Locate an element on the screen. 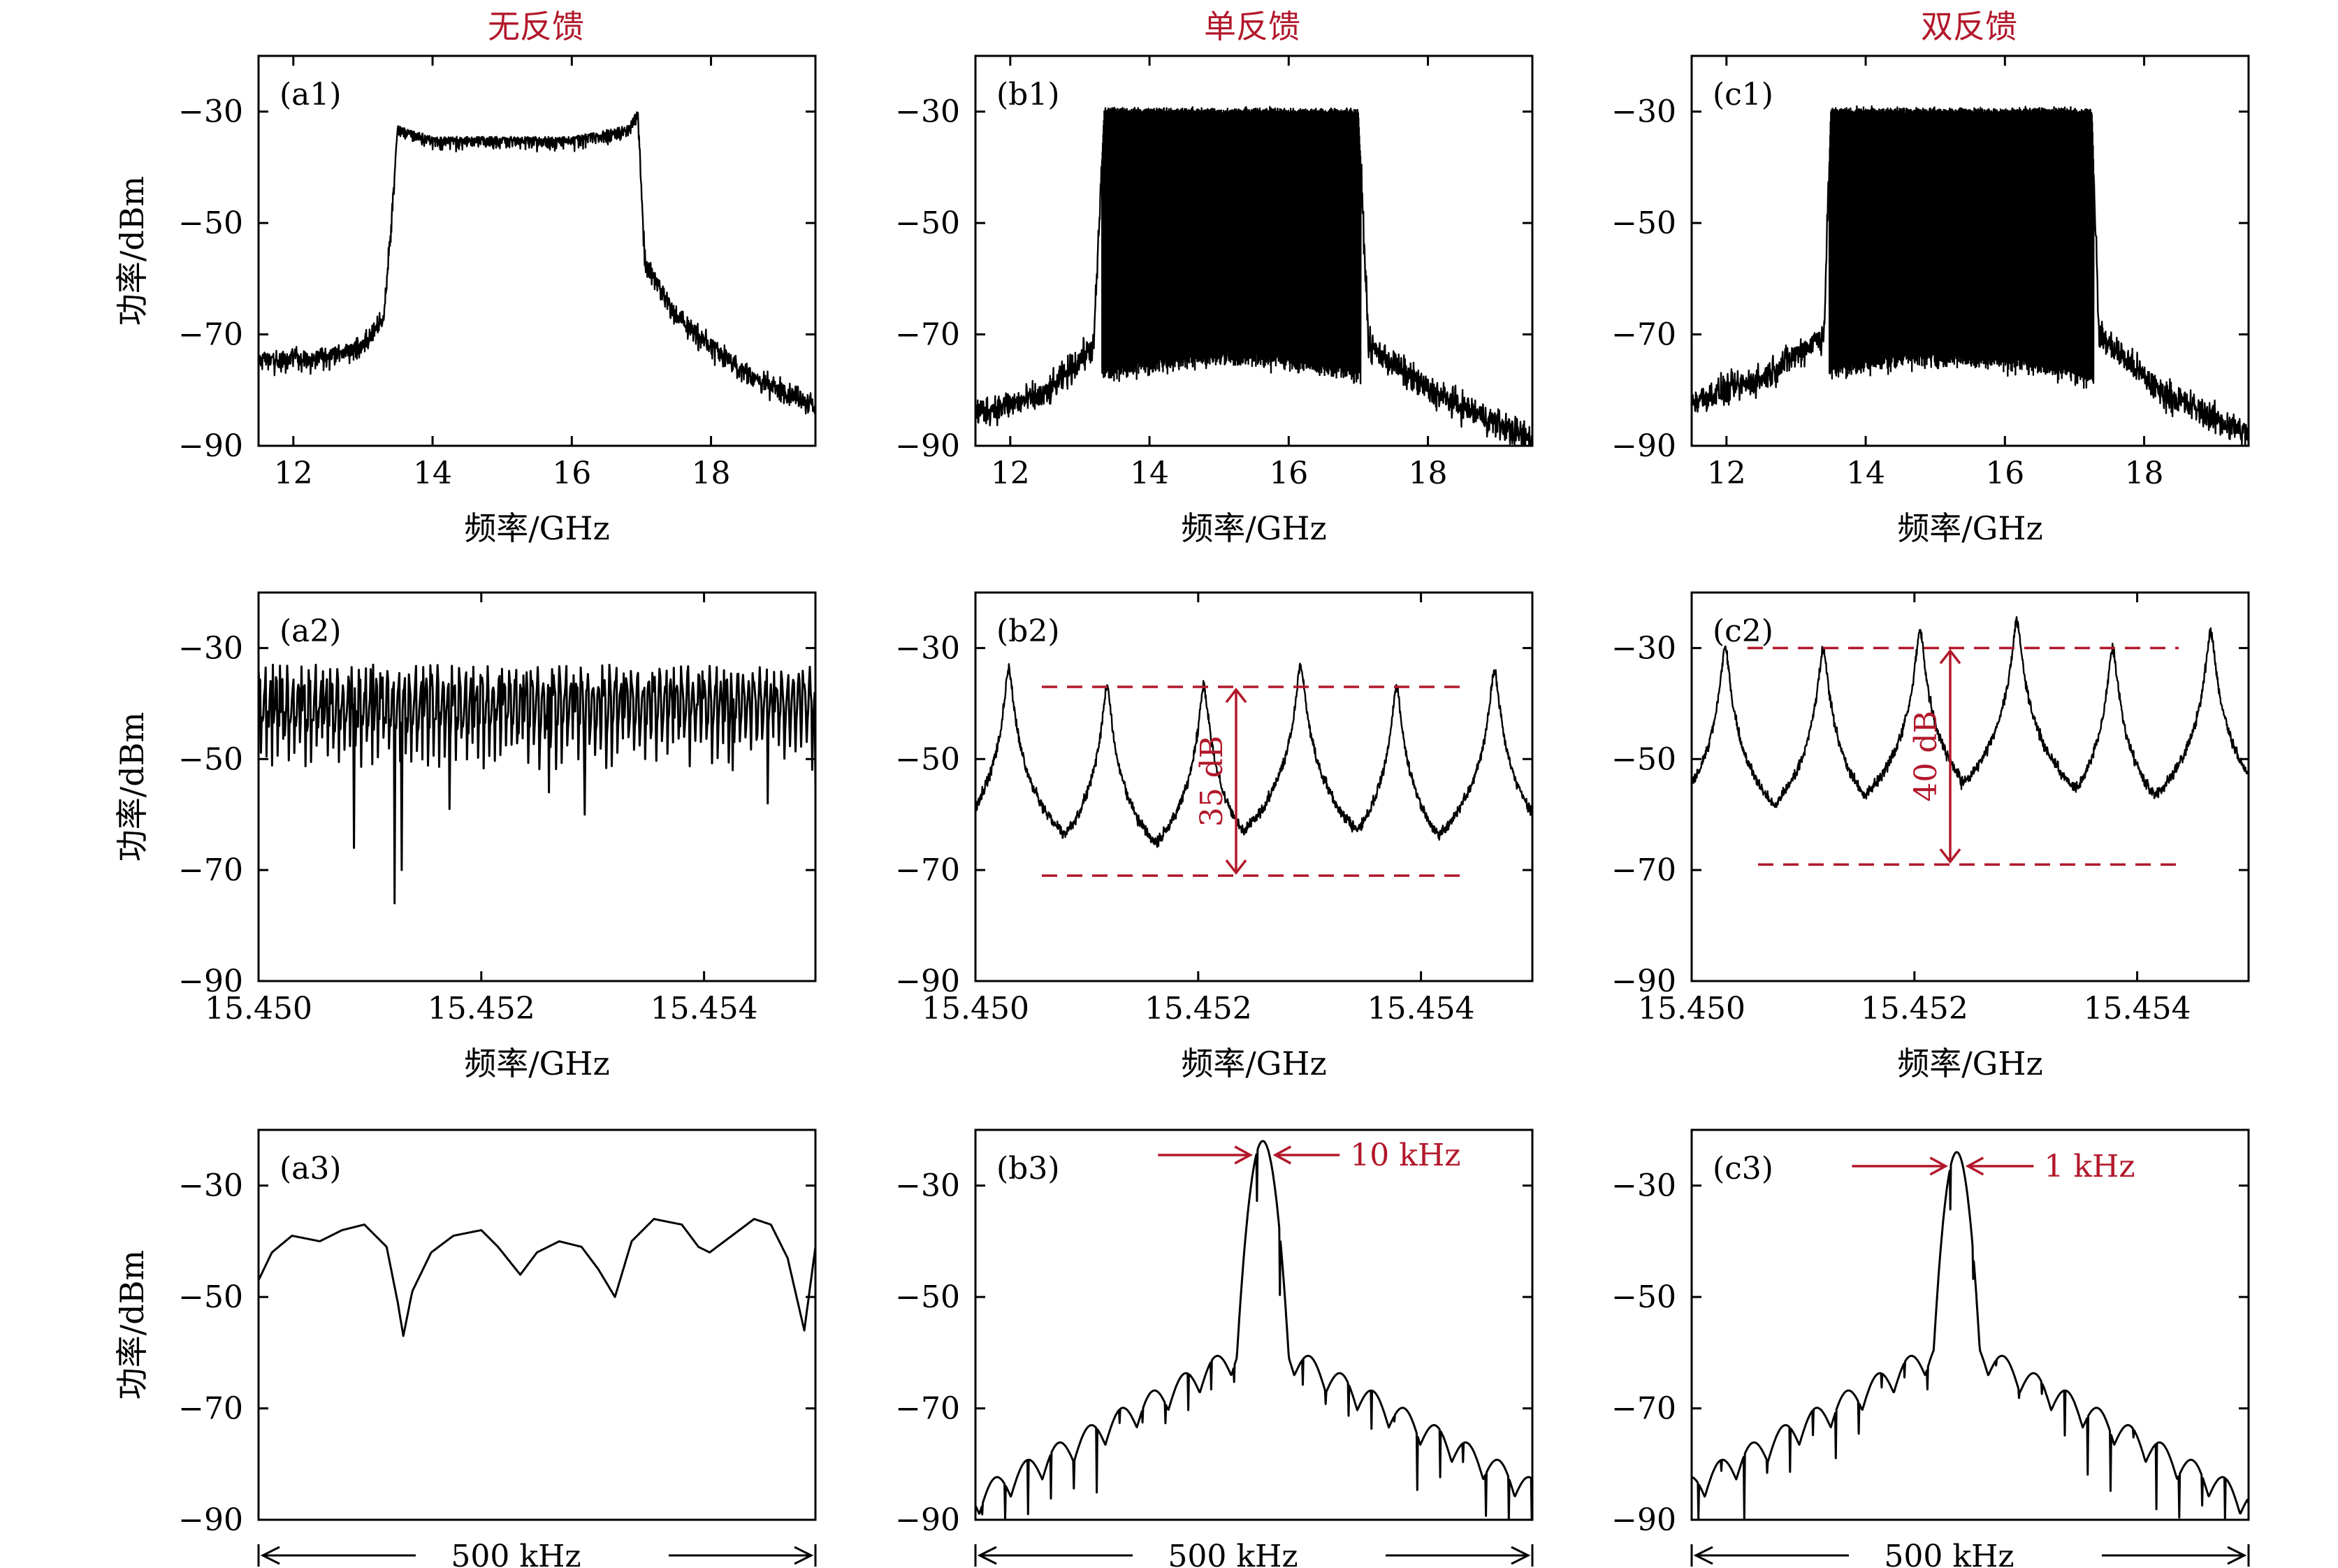 The width and height of the screenshot is (2338, 1568). panel-b1: −30 −50 −70 −90 12 14 16 18 频率/GHz (b1) is located at coordinates (1214, 301).